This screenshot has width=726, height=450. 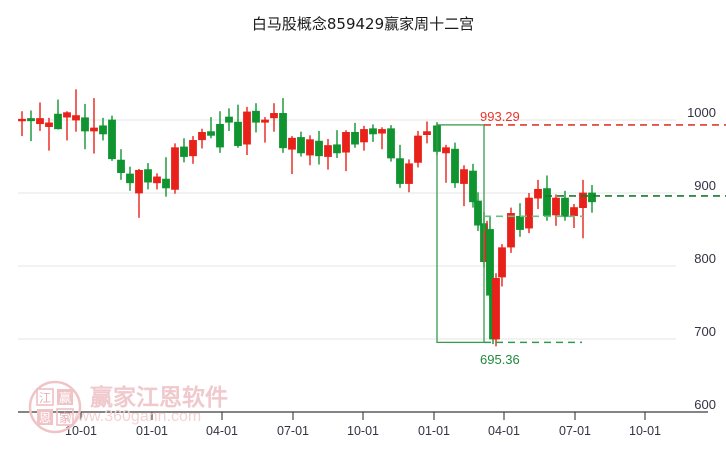 What do you see at coordinates (363, 24) in the screenshot?
I see `page-title: 白马股概念859429赢家周十二宫` at bounding box center [363, 24].